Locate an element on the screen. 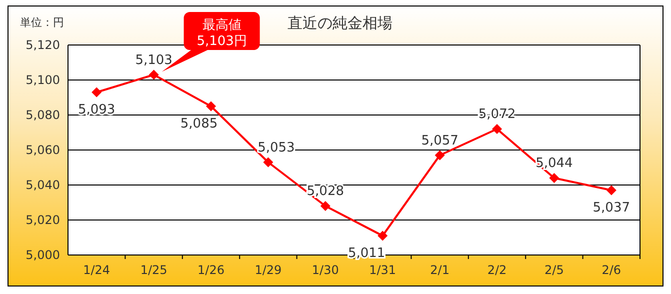 This screenshot has height=294, width=671. x-tick-label: 2/6 is located at coordinates (612, 270).